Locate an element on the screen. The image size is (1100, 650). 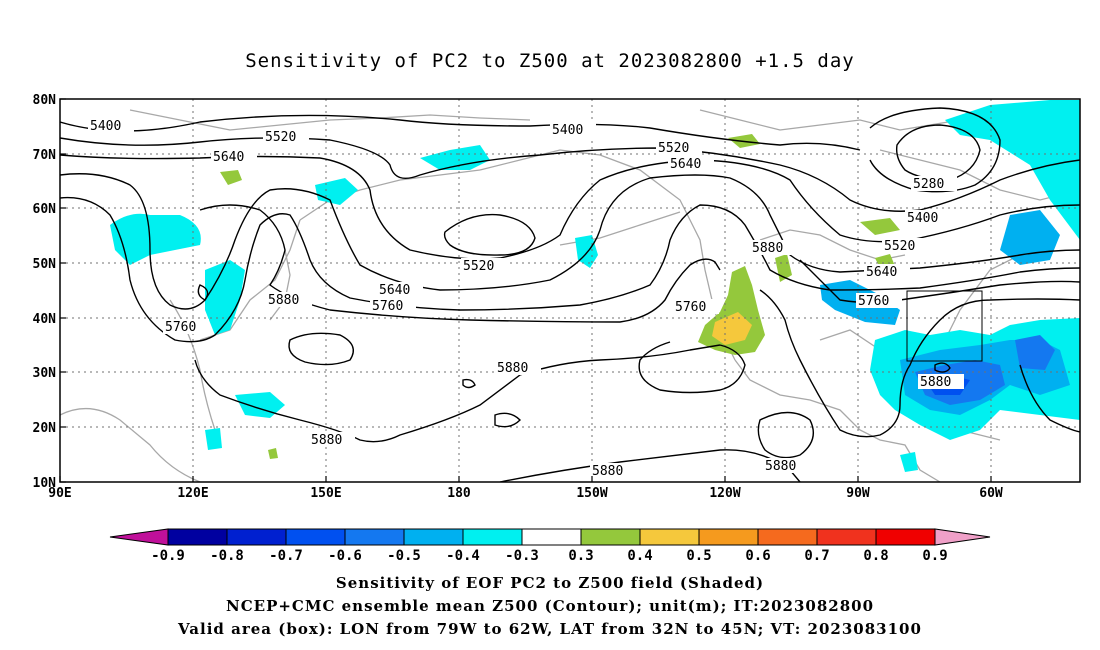
colorbar-high-arrow is located at coordinates (962, 537).